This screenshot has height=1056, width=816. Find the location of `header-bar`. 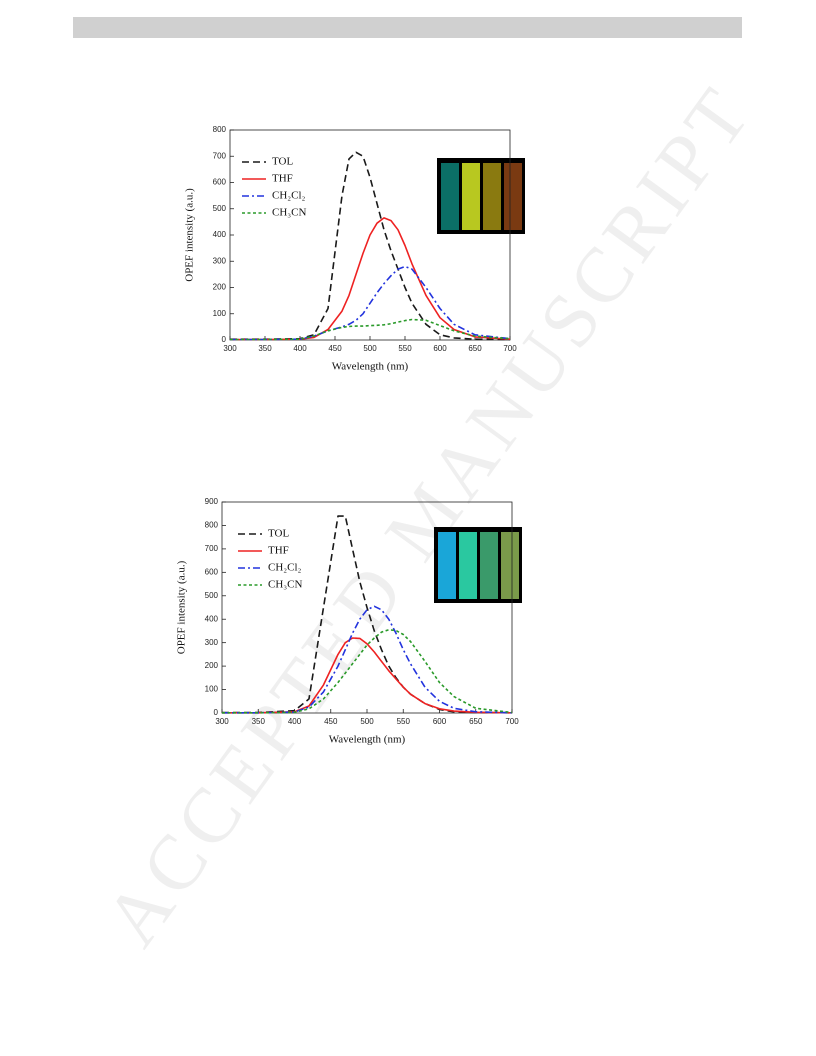

header-bar is located at coordinates (407, 27).